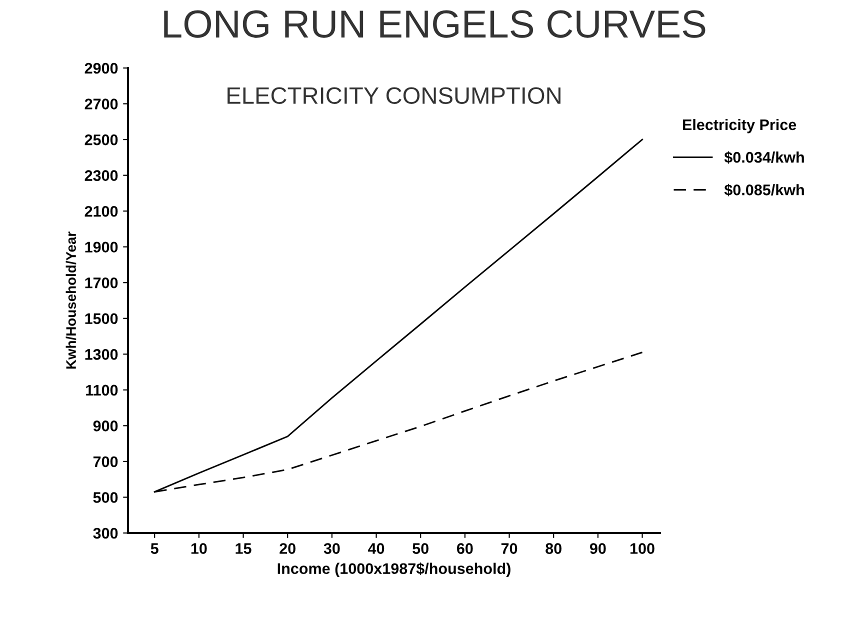  Describe the element at coordinates (101, 354) in the screenshot. I see `y-tick-label: 1300` at that location.